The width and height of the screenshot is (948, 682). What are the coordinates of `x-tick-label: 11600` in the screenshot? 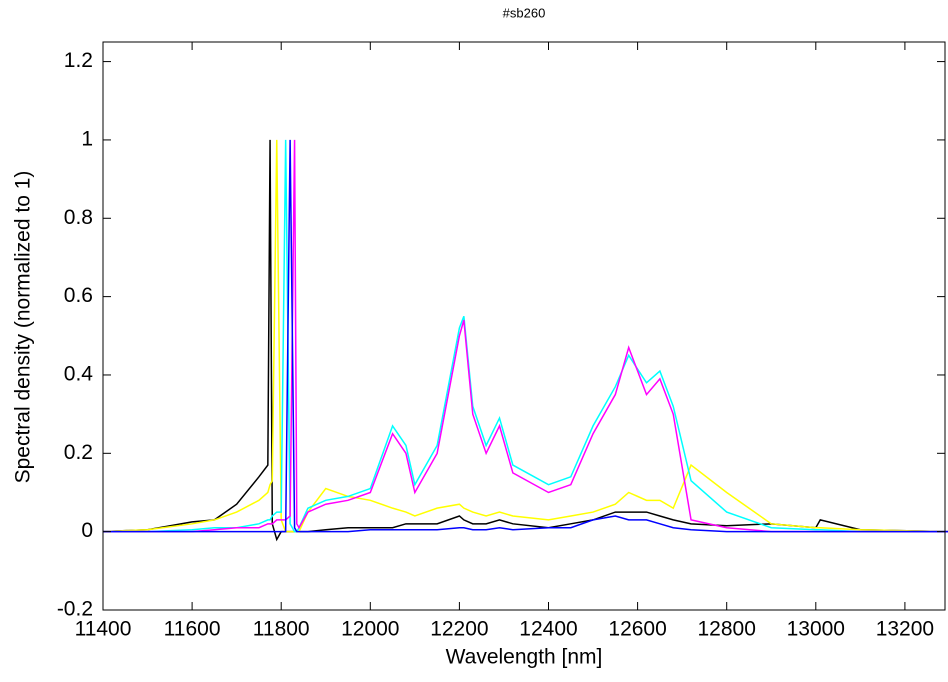 It's located at (192, 629).